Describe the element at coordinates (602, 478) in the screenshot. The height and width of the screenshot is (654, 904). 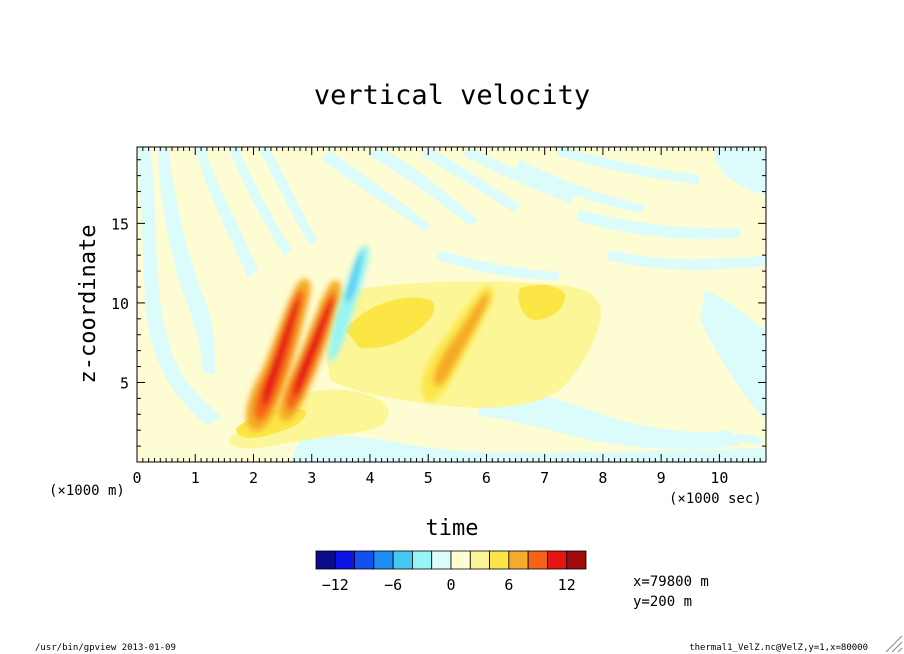
I see `x-tick-label: 8` at that location.